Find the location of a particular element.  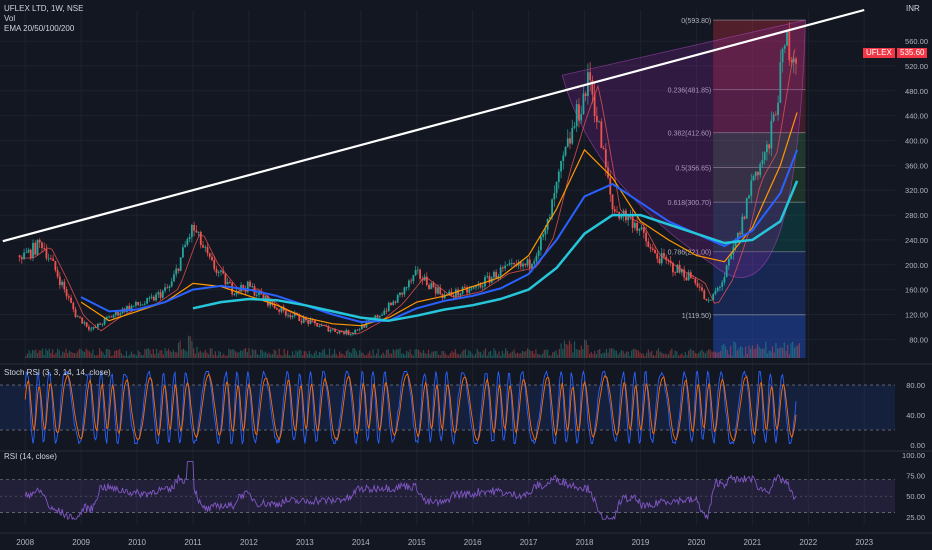

fib-level-label: 0.5(356.65) is located at coordinates (693, 168).